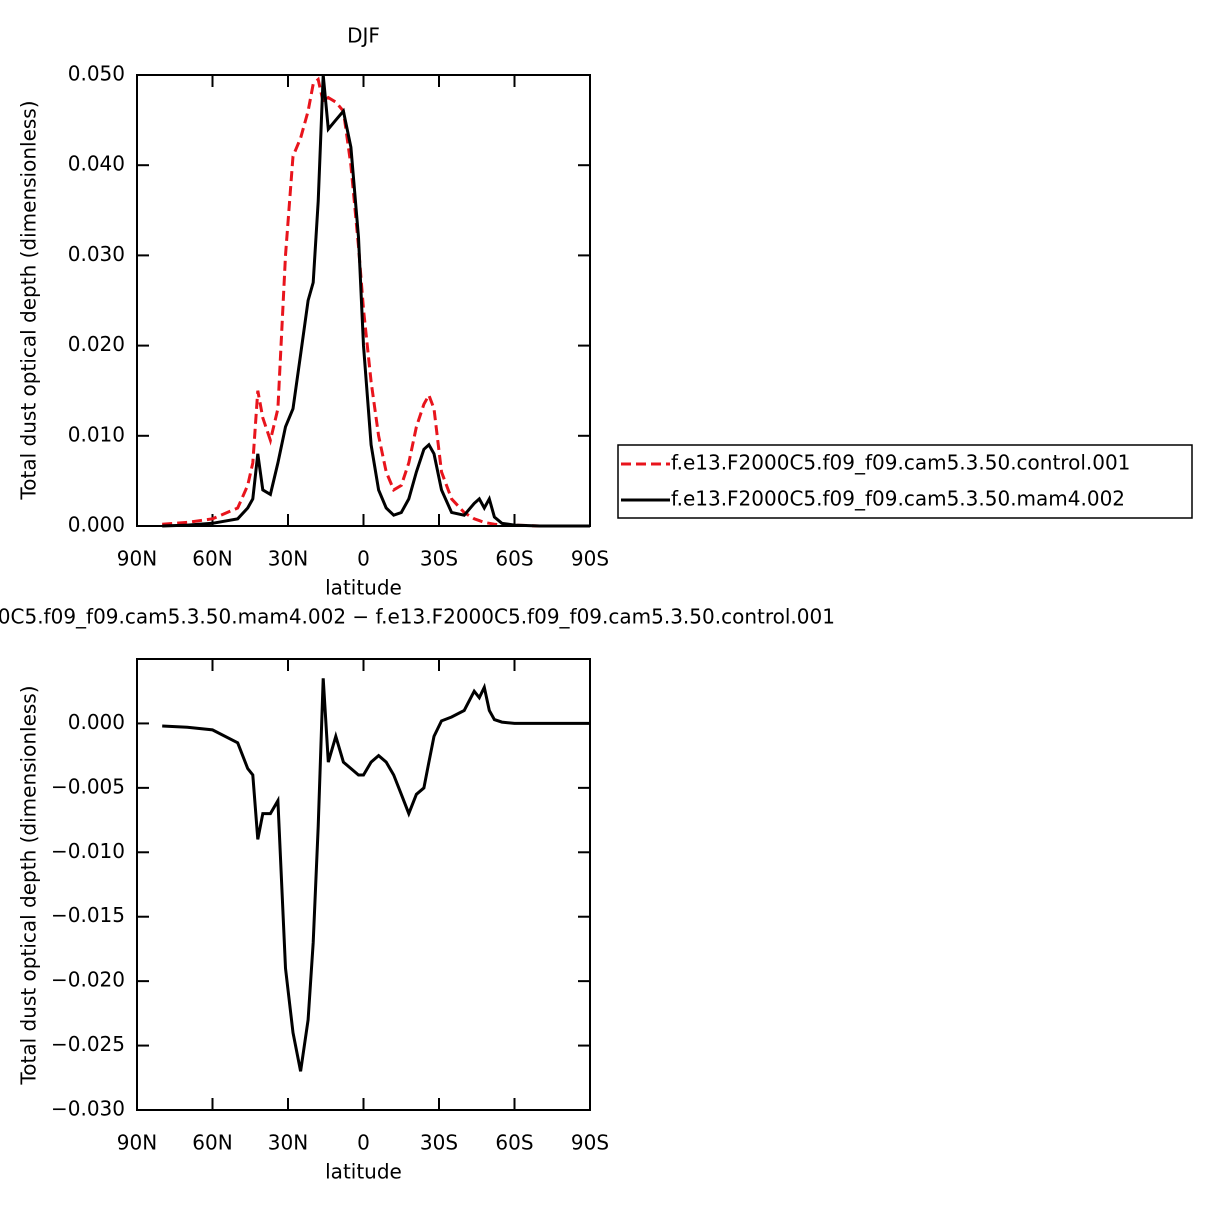 The height and width of the screenshot is (1212, 1210). Describe the element at coordinates (96, 74) in the screenshot. I see `y-tick-label: 0.050` at that location.